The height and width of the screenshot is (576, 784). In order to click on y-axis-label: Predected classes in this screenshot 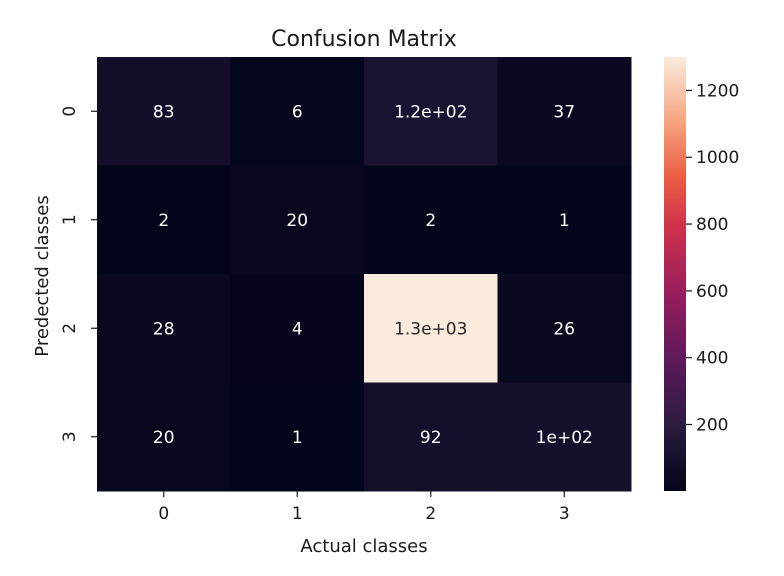, I will do `click(42, 275)`.